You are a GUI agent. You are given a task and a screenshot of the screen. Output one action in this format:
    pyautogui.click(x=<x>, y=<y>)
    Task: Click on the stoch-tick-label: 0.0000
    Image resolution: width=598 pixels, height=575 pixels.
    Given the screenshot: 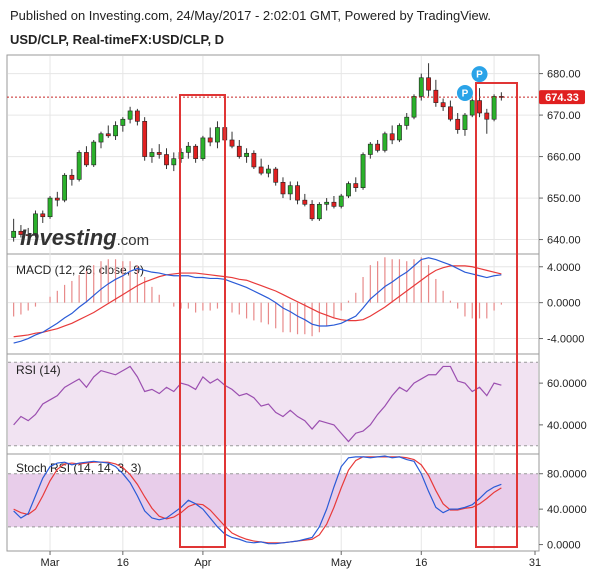 What is the action you would take?
    pyautogui.click(x=564, y=546)
    